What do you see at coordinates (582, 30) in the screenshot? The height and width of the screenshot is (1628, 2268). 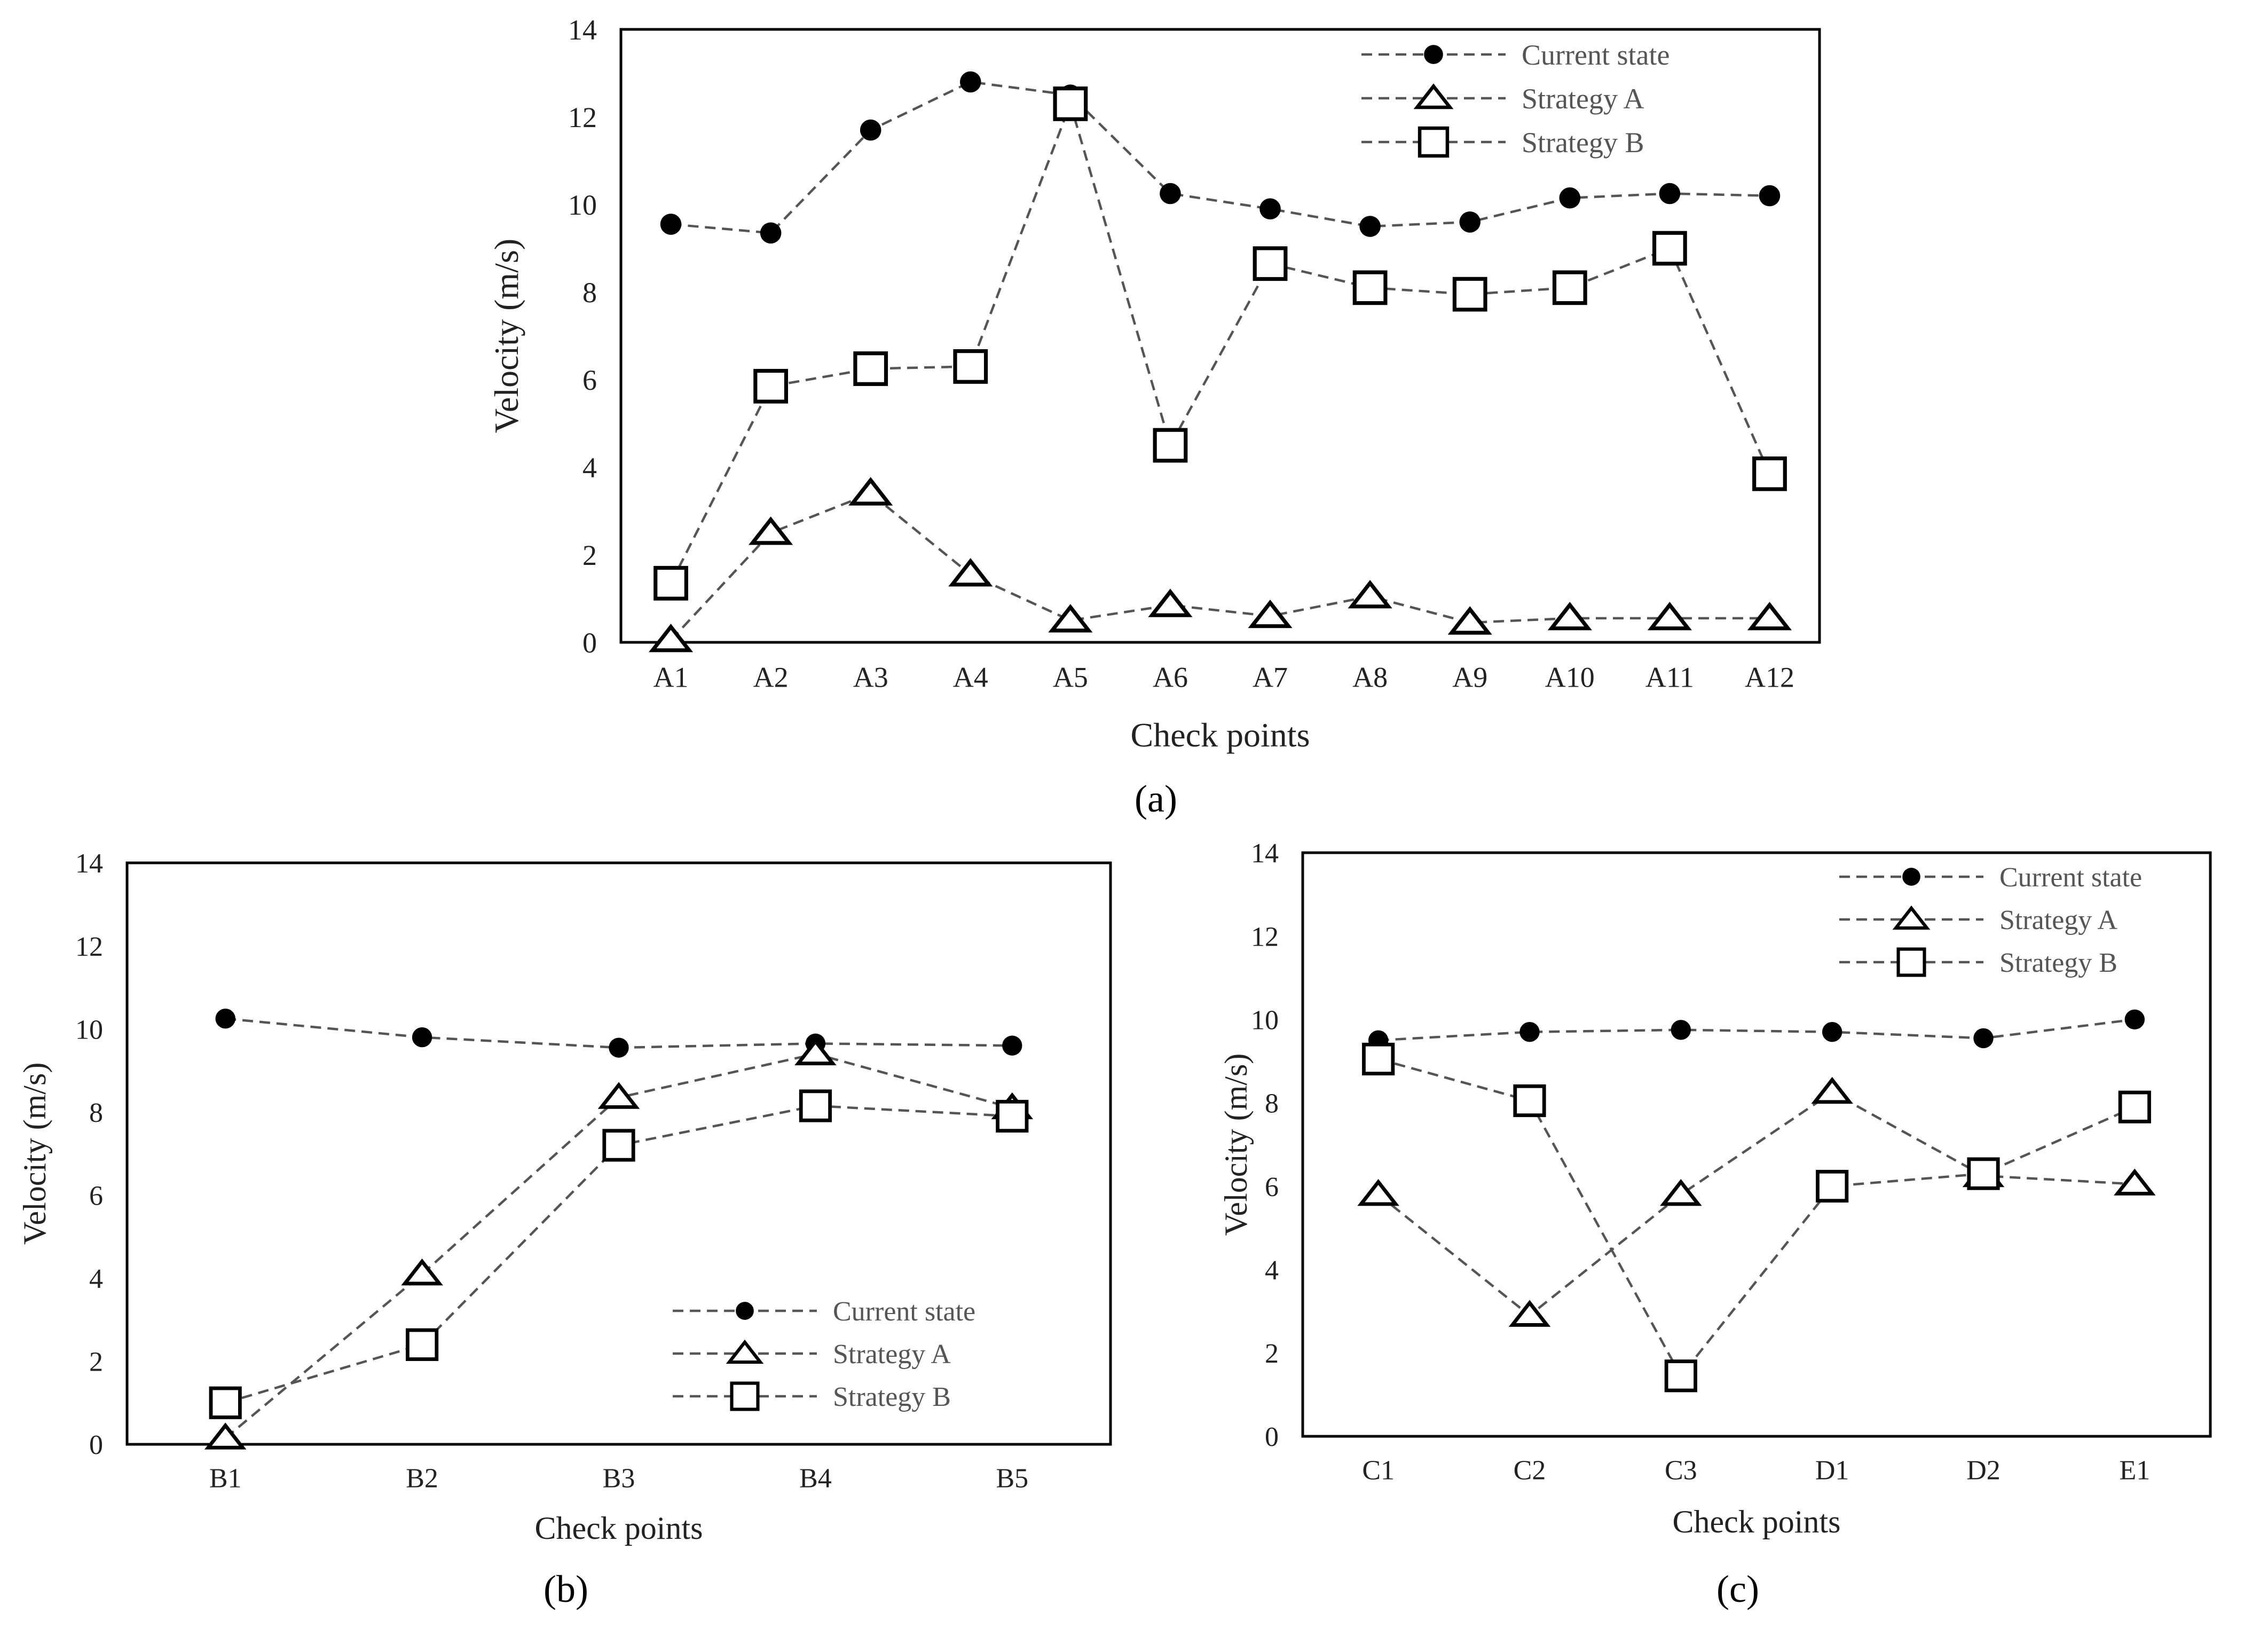 I see `y-tick-label-a: 14` at bounding box center [582, 30].